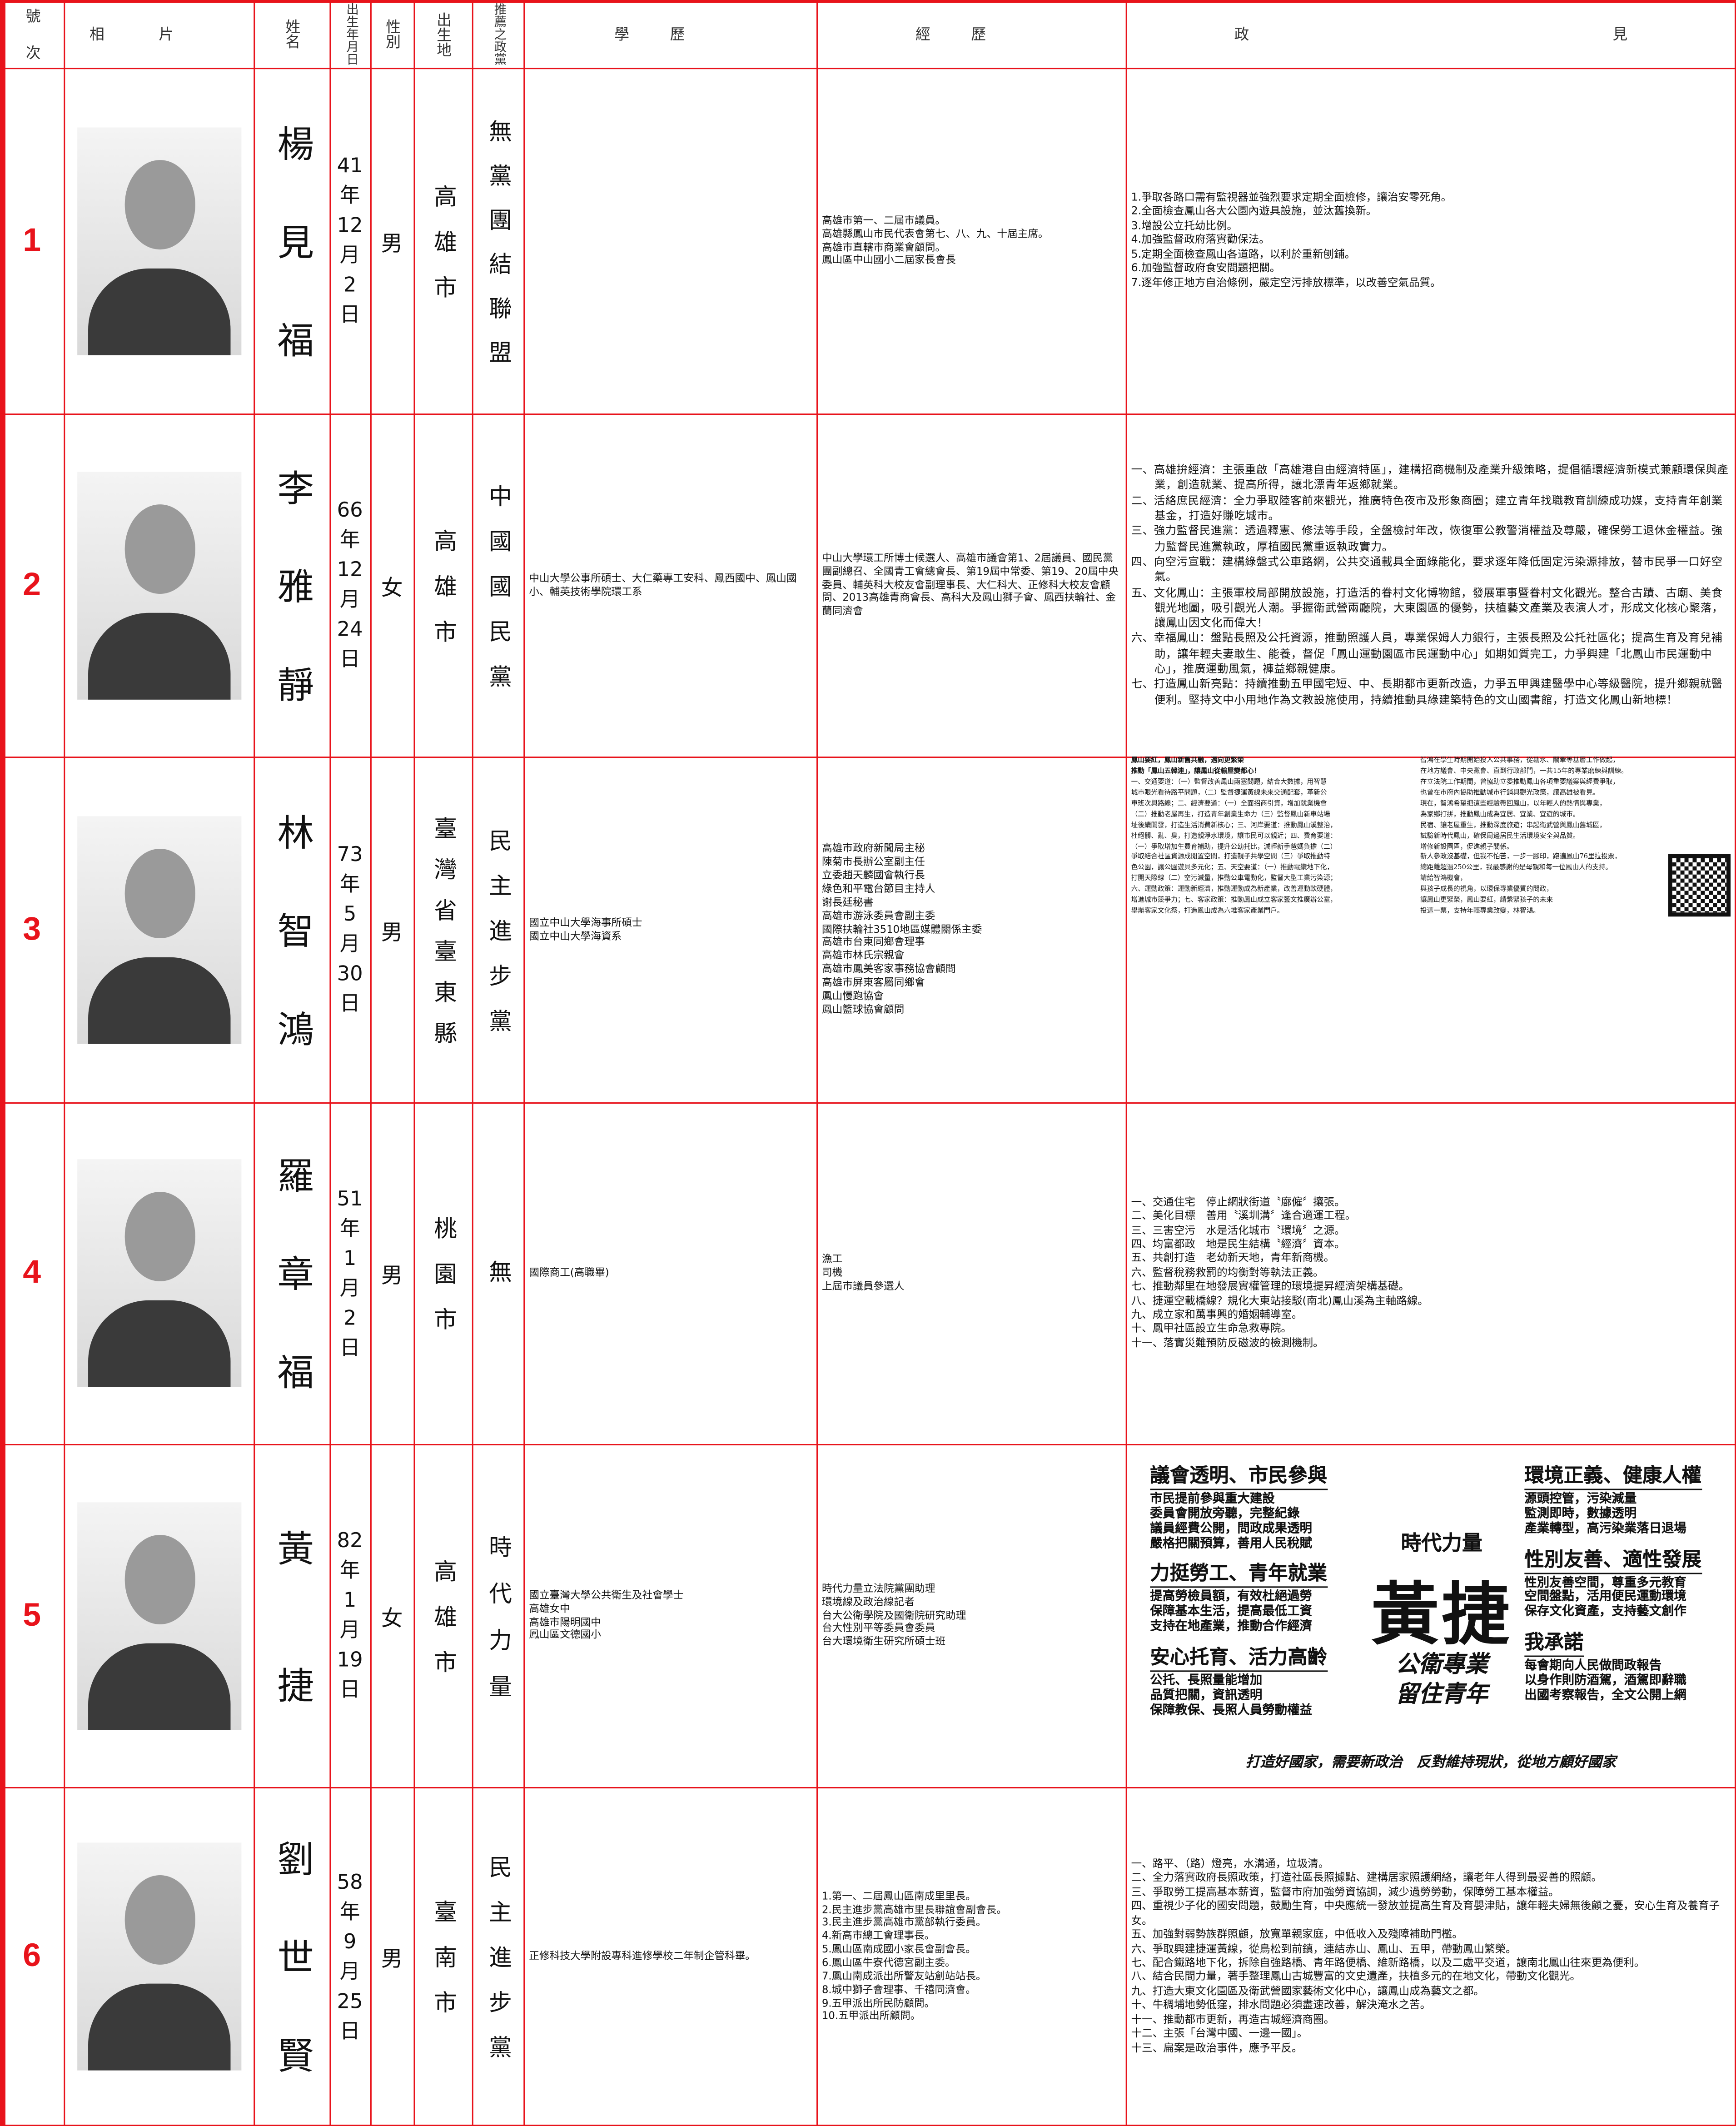  I want to click on platform-line: 十、鳳甲社區設立生命急救專院。, so click(1211, 1328).